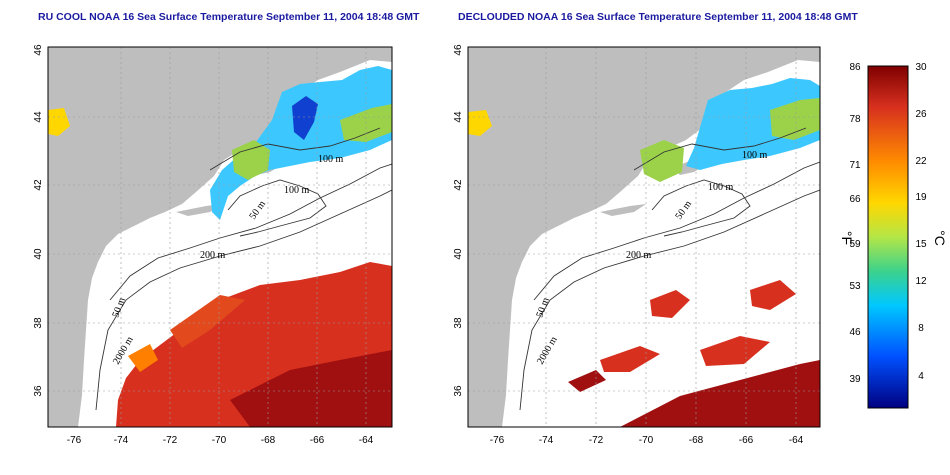  Describe the element at coordinates (639, 255) in the screenshot. I see `right-contour-label-200m: 200 m` at that location.